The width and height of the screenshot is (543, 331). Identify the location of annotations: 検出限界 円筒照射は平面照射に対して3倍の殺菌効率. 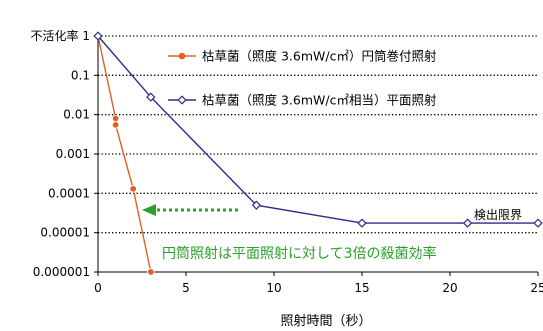
(332, 233).